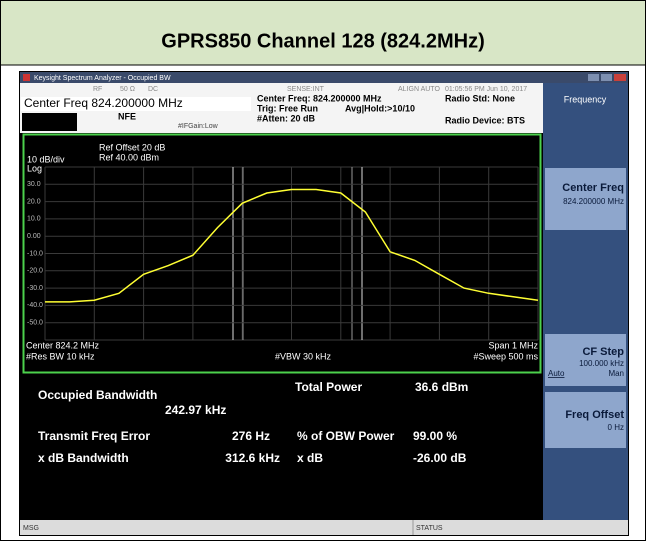 The image size is (646, 541). Describe the element at coordinates (252, 458) in the screenshot. I see `xdb-bw-value: 312.6 kHz` at that location.